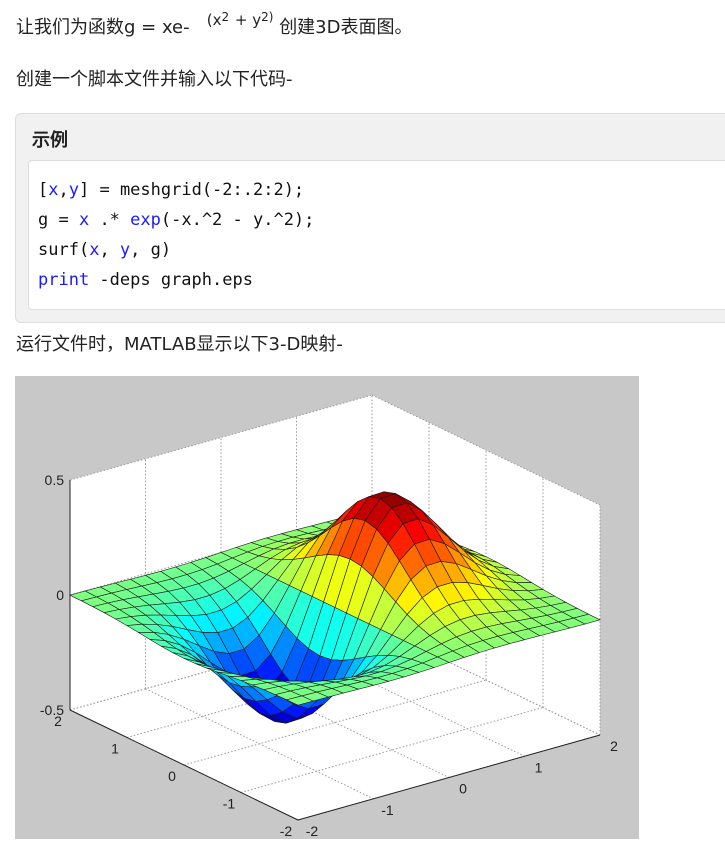 The width and height of the screenshot is (725, 853). I want to click on code-token: surf(, so click(64, 250).